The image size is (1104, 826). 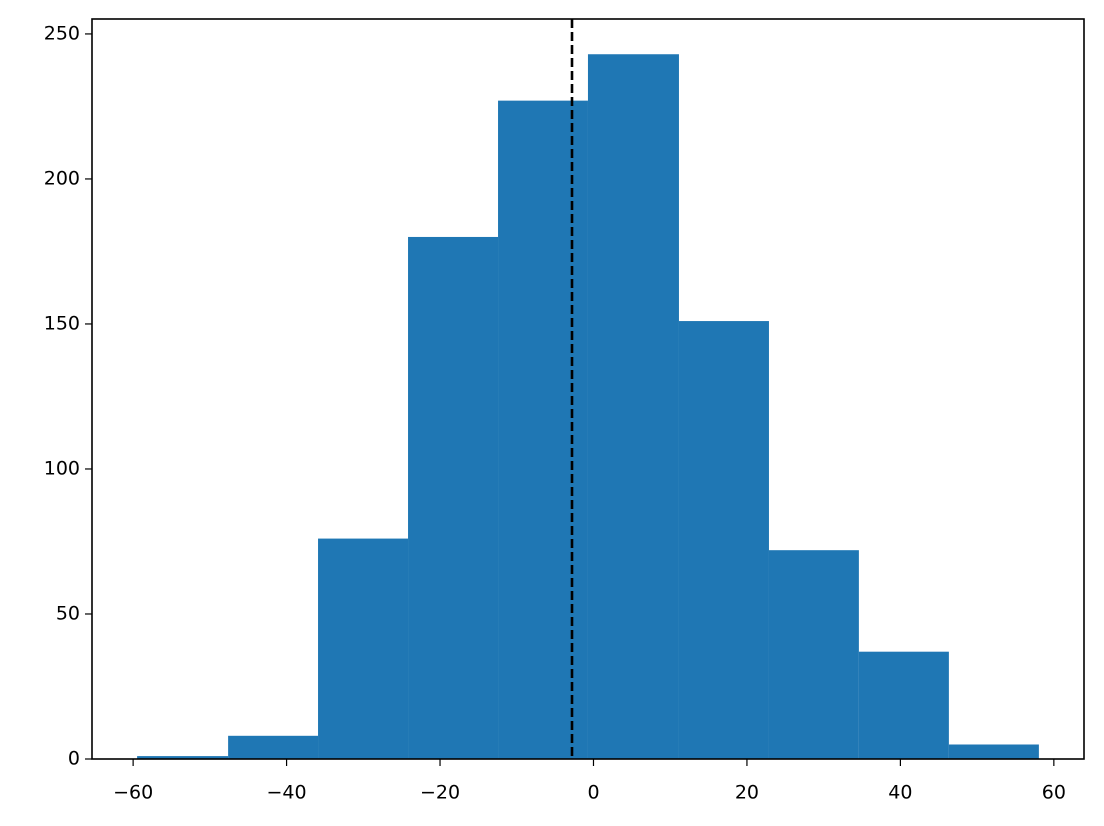 I want to click on y-tick-label: 50, so click(x=68, y=613).